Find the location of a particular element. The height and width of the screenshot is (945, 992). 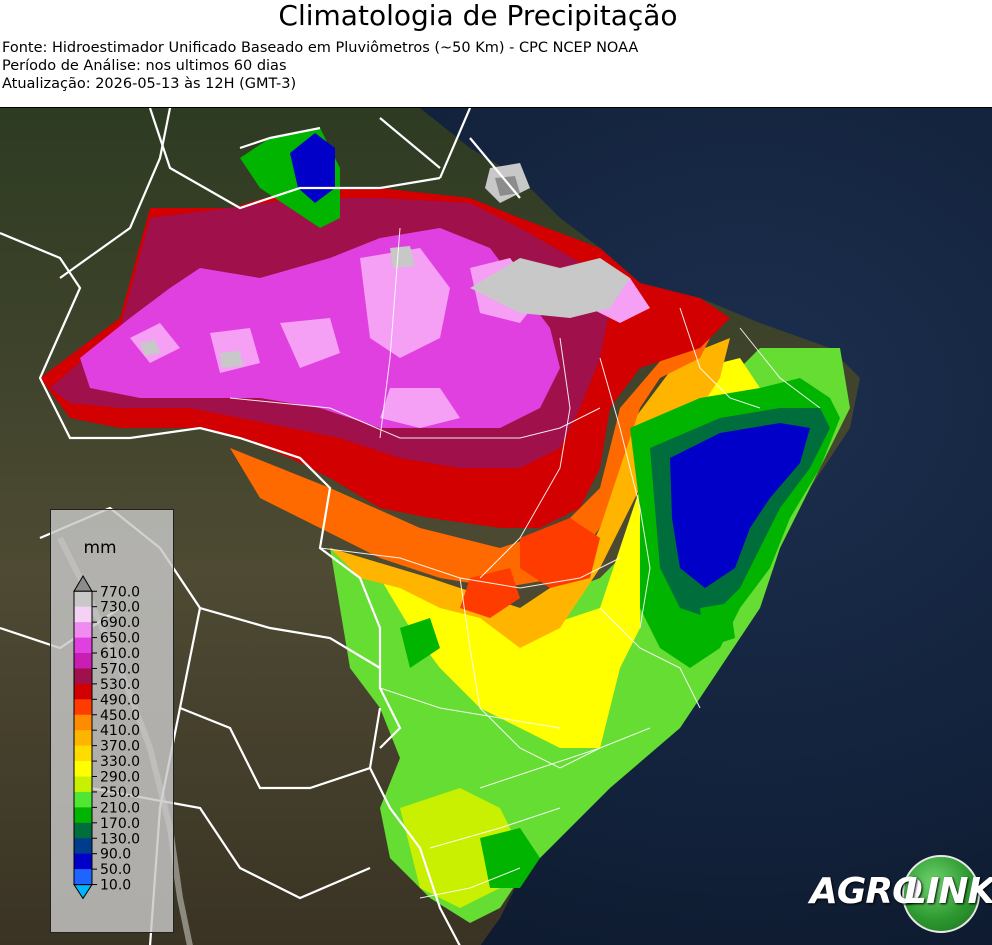

legend-tick-label: 530.0 is located at coordinates (120, 685).